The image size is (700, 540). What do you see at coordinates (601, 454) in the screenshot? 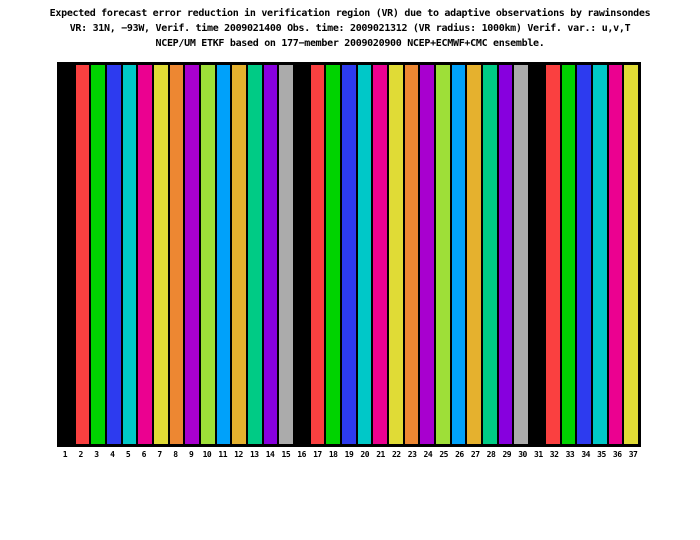
I see `x-tick-label-35: 35` at bounding box center [601, 454].